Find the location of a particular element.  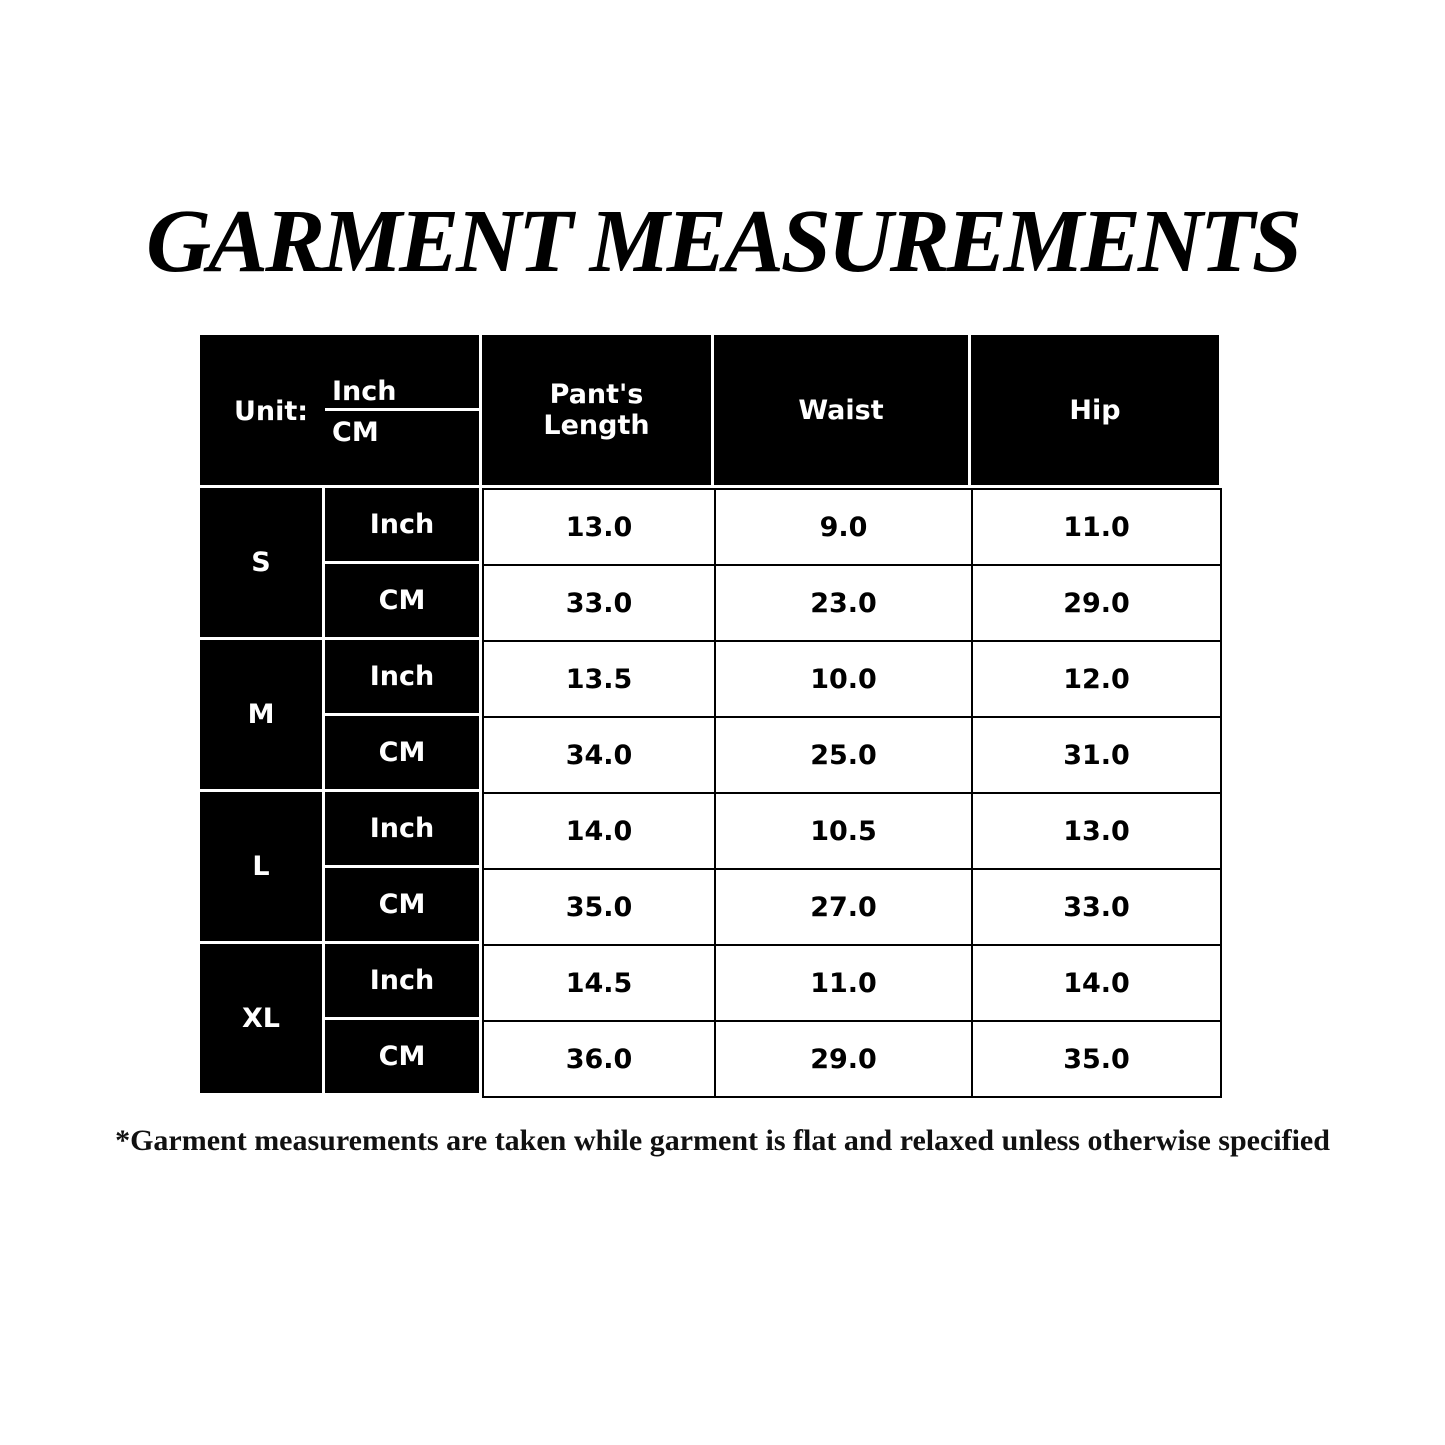

column-header: Waist is located at coordinates (841, 410).